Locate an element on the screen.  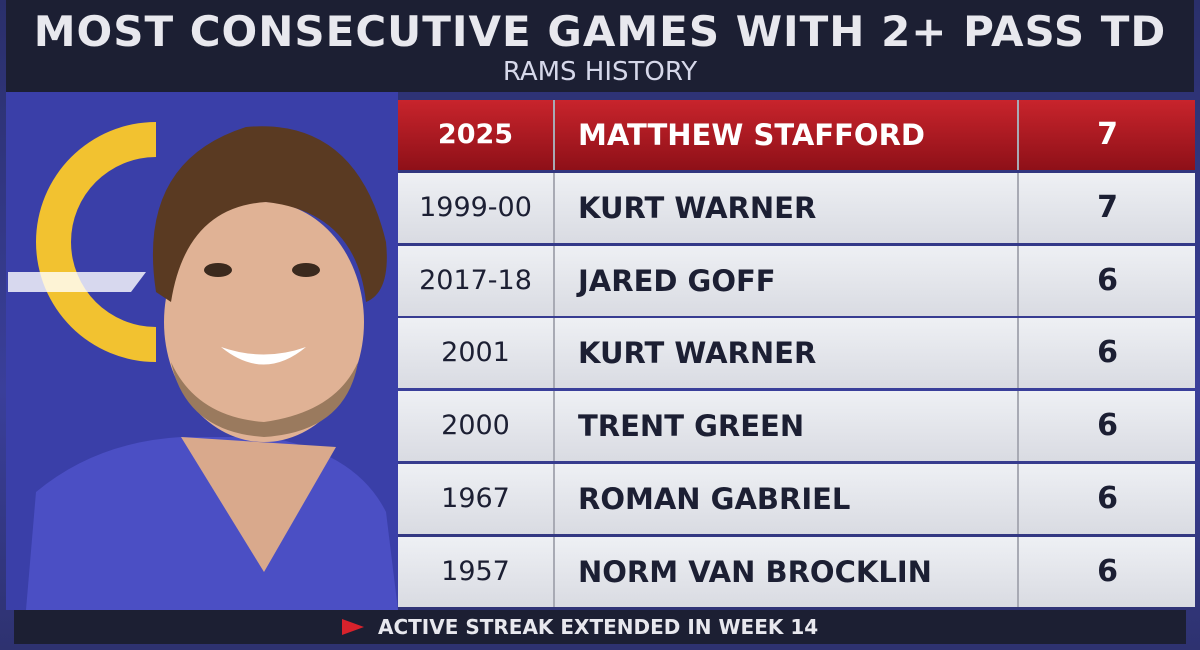
table-row: 1967 ROMAN GABRIEL 6 is located at coordinates (796, 499).